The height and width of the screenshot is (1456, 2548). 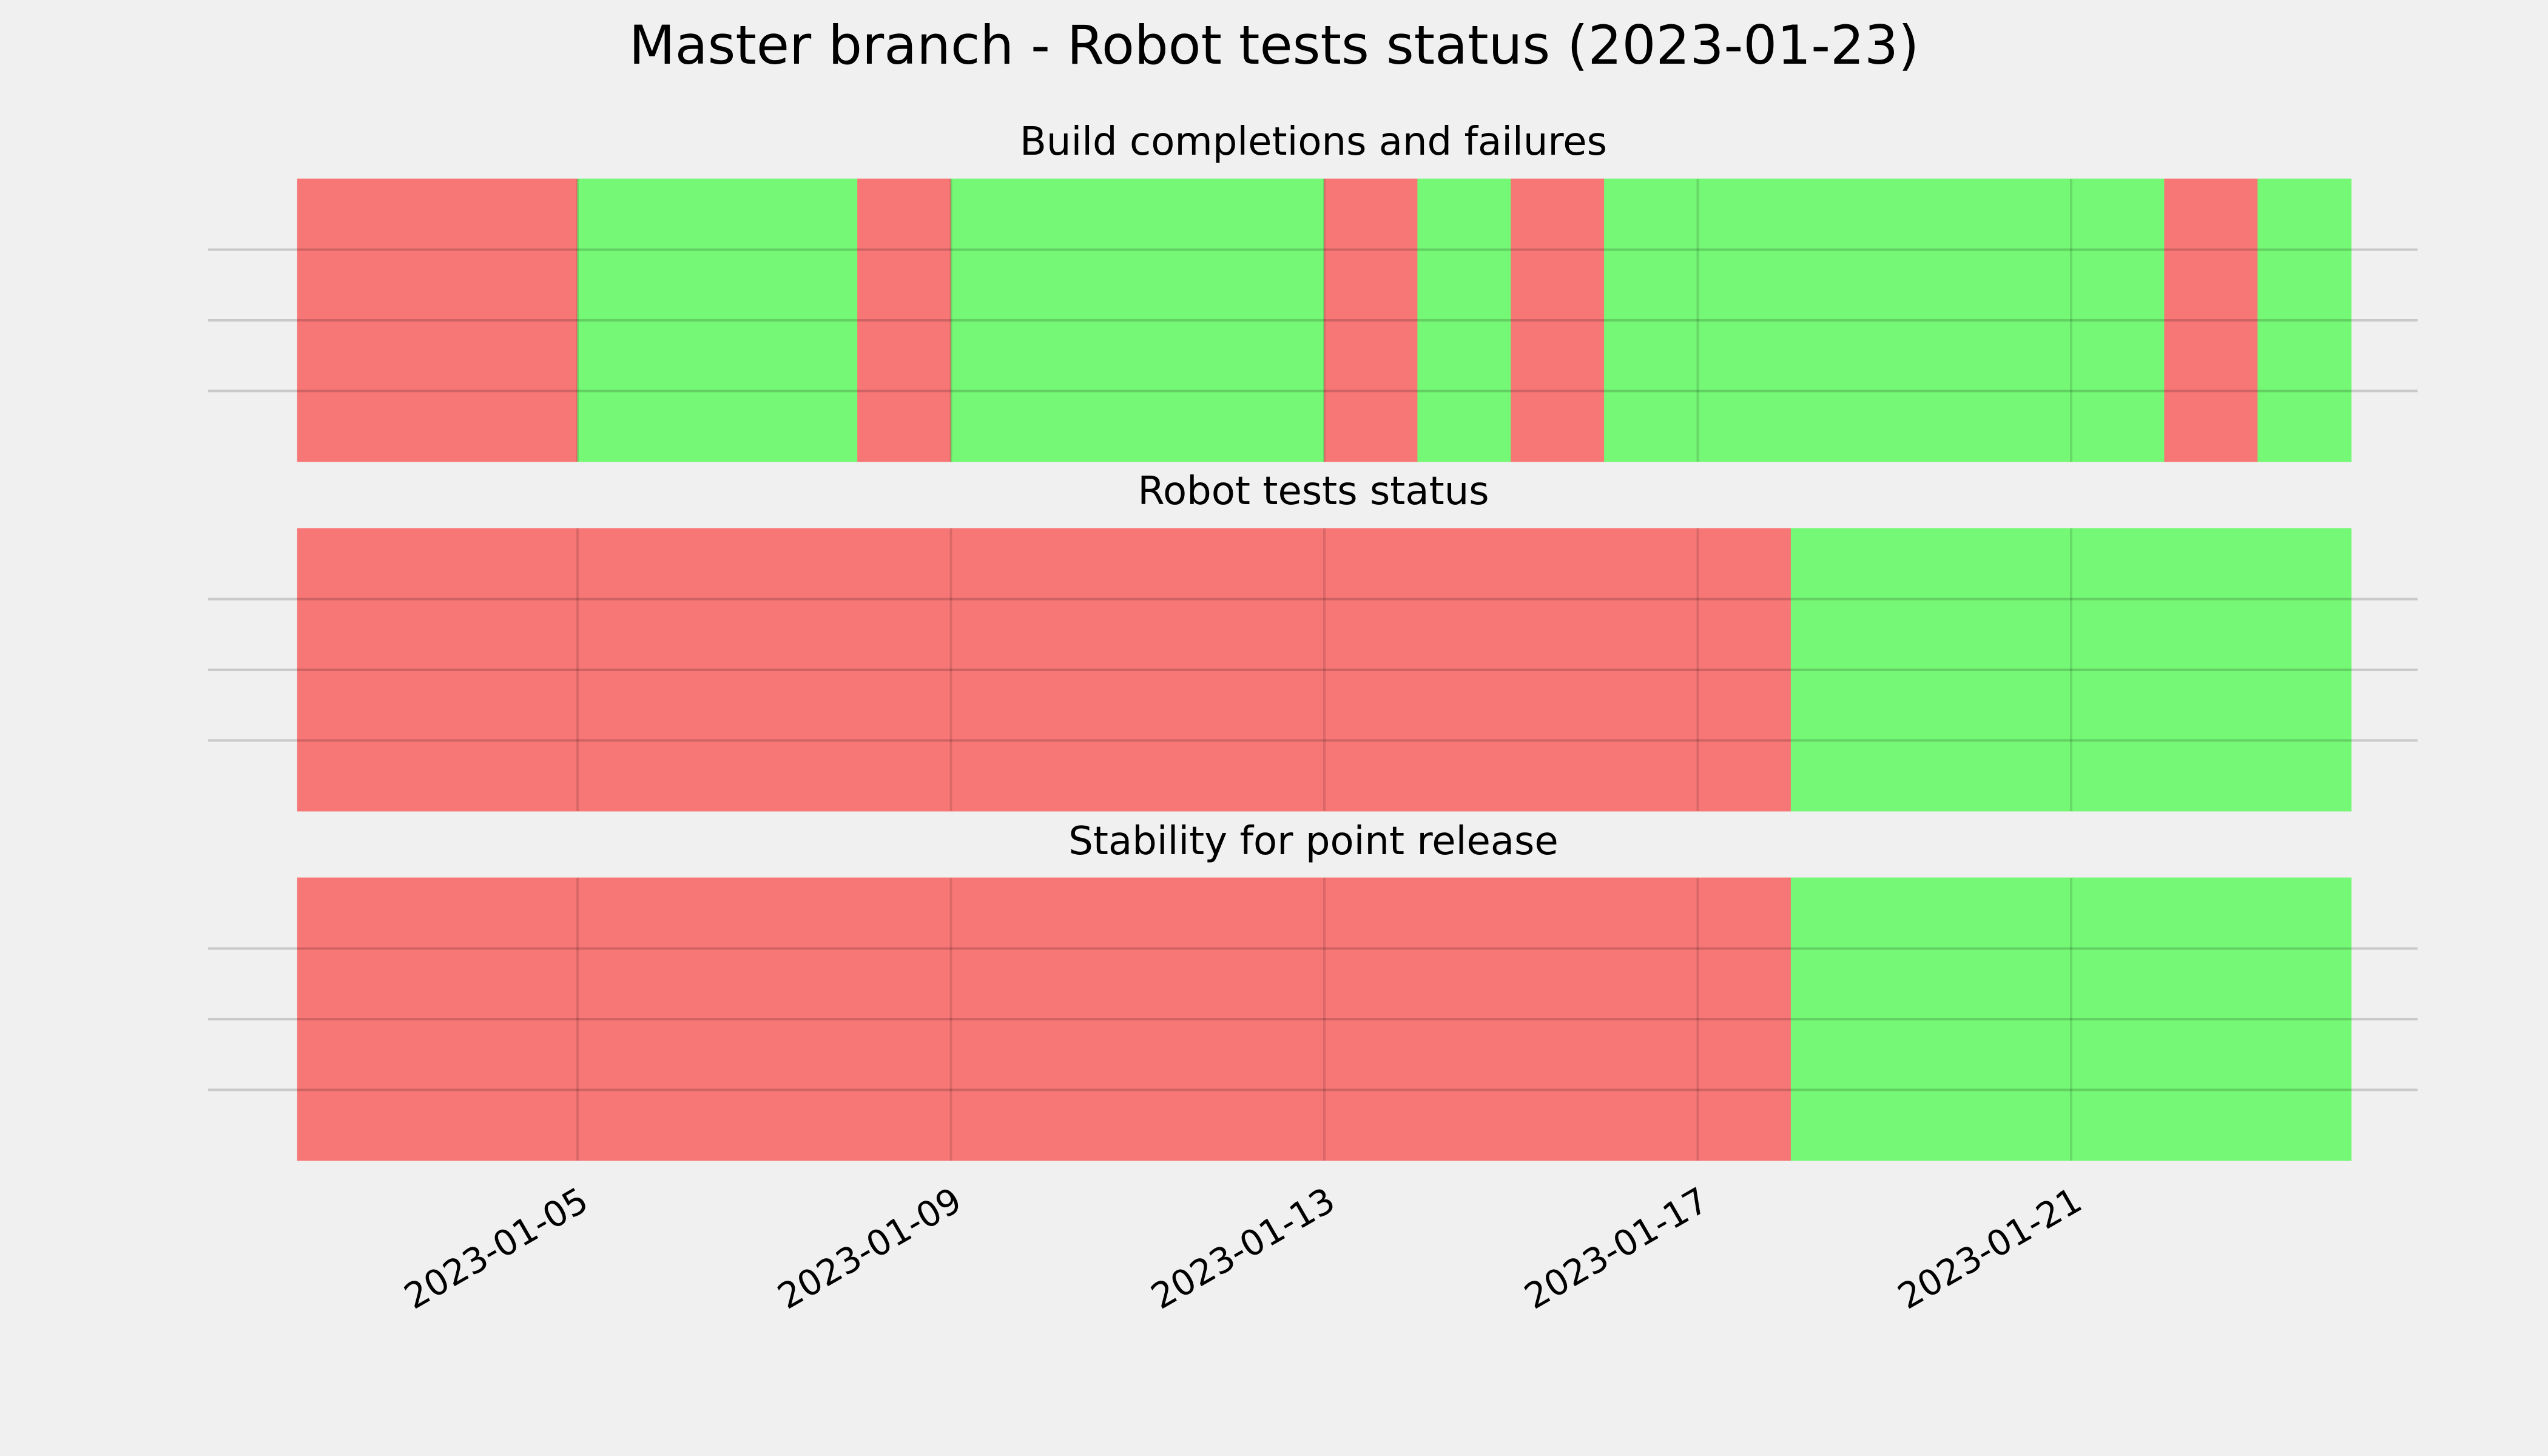 I want to click on x-tick-label: 2023-01-21, so click(x=1990, y=1248).